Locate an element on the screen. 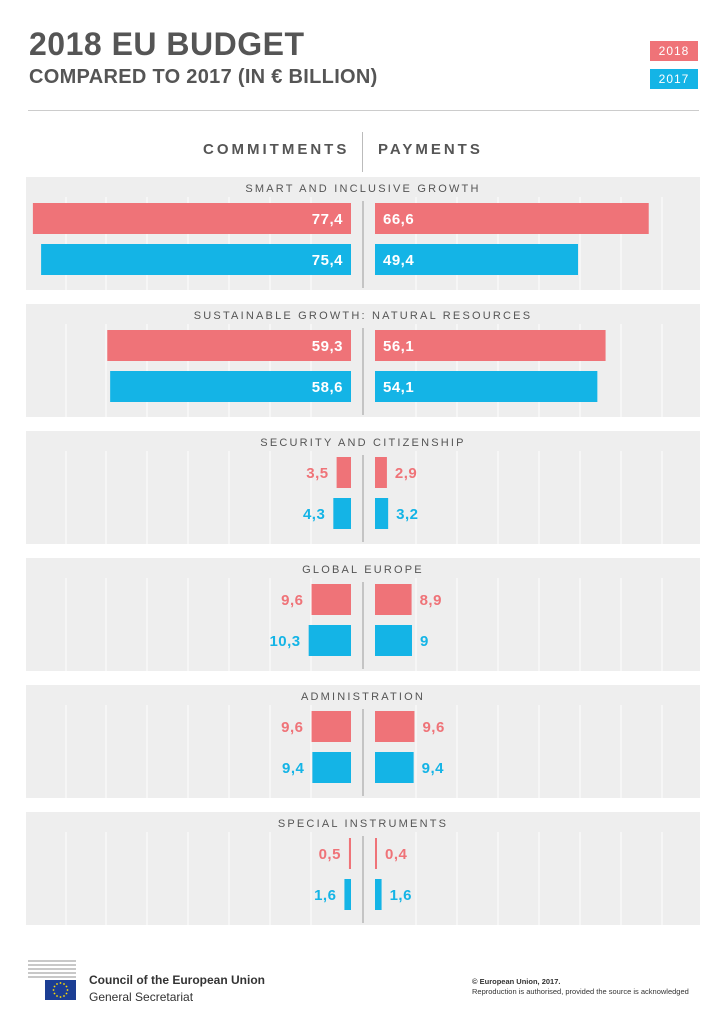 The height and width of the screenshot is (1024, 727). commitments-value-label: 4,3 is located at coordinates (314, 514).